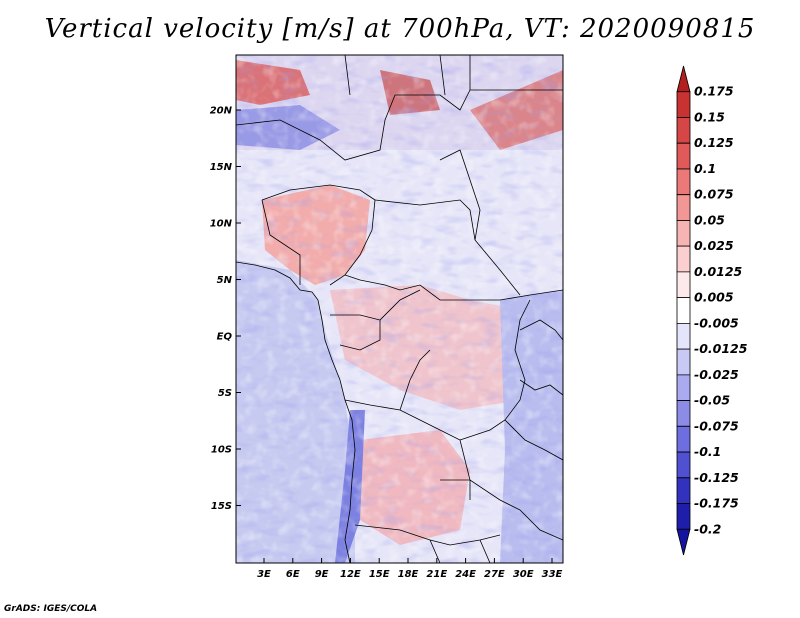 The image size is (800, 618). What do you see at coordinates (225, 393) in the screenshot?
I see `lat-label: 5S` at bounding box center [225, 393].